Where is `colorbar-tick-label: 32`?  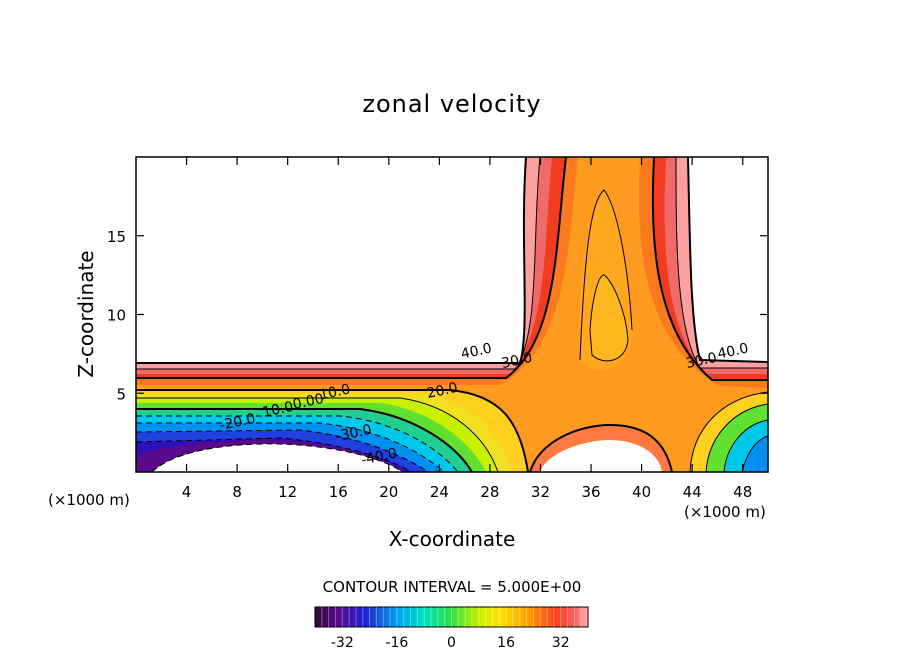 colorbar-tick-label: 32 is located at coordinates (561, 643).